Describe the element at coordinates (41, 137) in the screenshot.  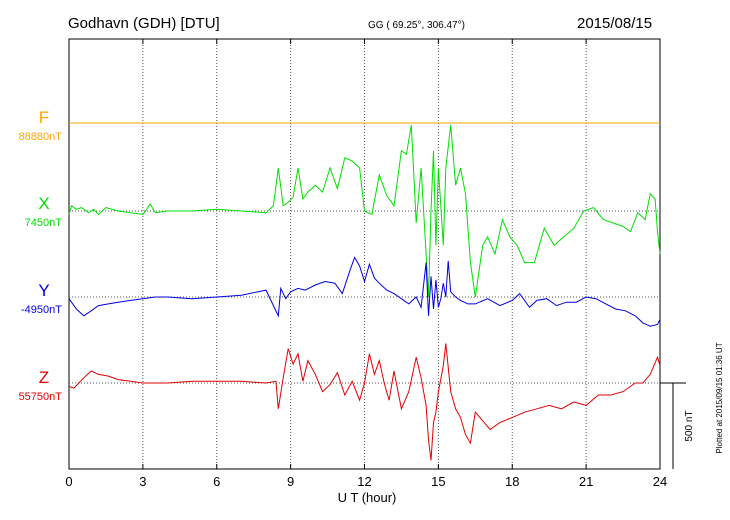
I see `component-baseline-f: 88880nT` at that location.